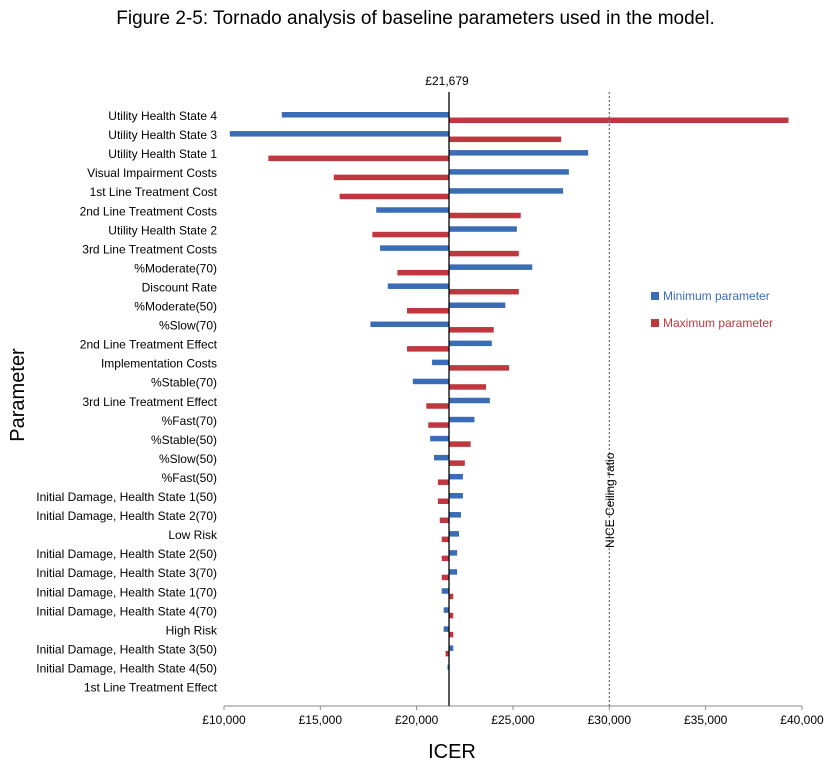  I want to click on category-label: %Fast(70), so click(189, 421).